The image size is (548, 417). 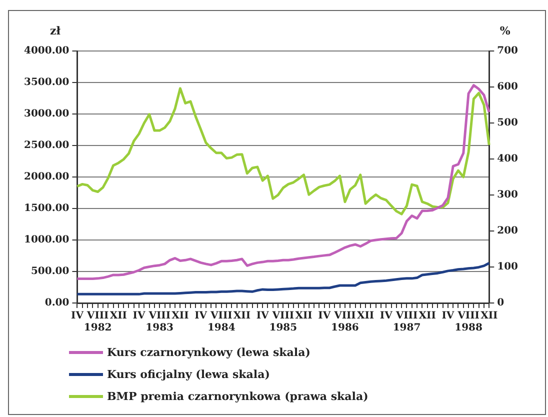 What do you see at coordinates (507, 231) in the screenshot?
I see `y2-tick-label: 200` at bounding box center [507, 231].